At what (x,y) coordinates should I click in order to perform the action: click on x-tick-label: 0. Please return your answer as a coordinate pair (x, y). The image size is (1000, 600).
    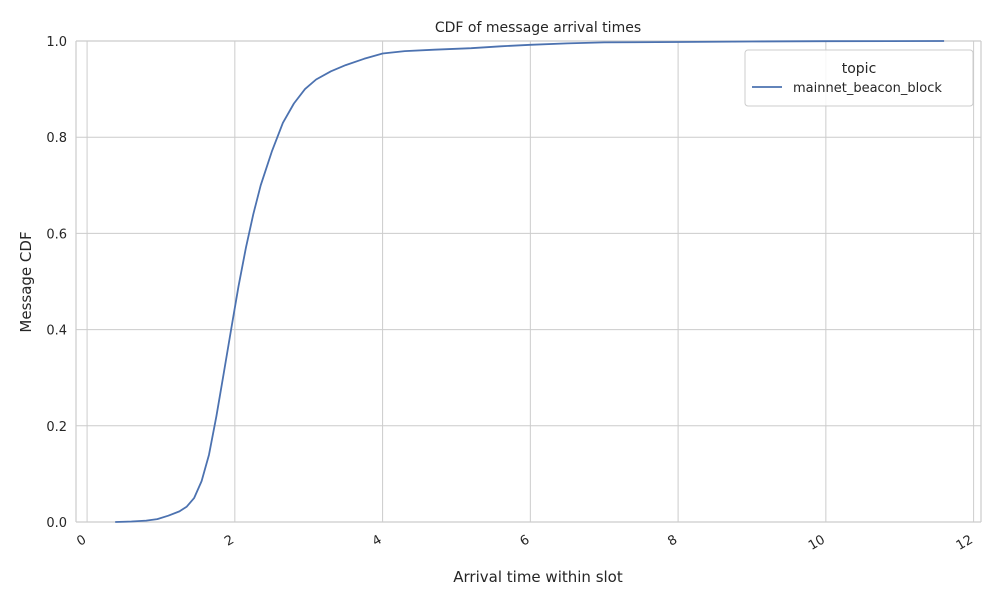
    Looking at the image, I should click on (81, 540).